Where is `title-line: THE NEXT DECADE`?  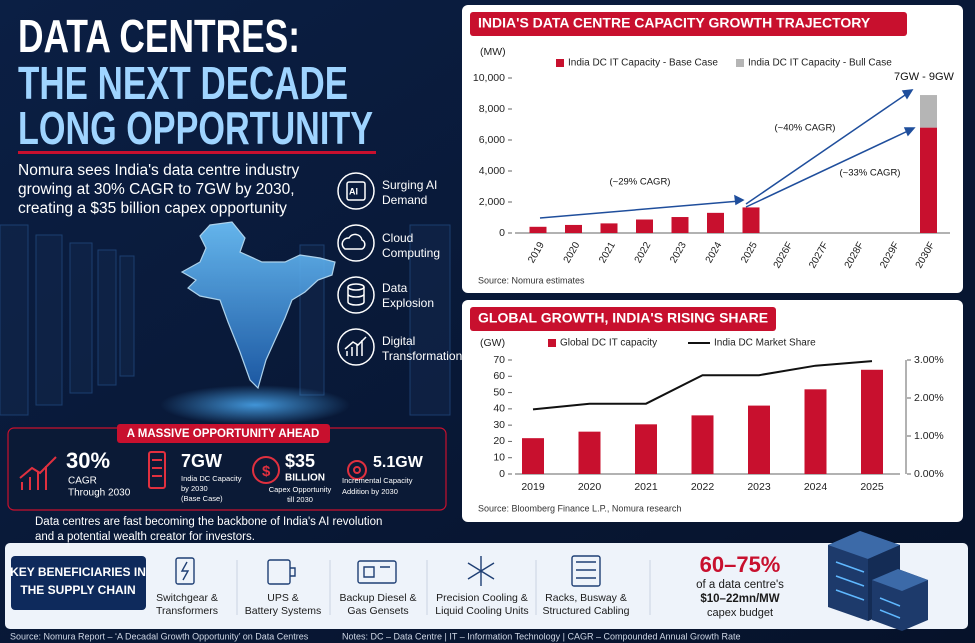 title-line: THE NEXT DECADE is located at coordinates (183, 83).